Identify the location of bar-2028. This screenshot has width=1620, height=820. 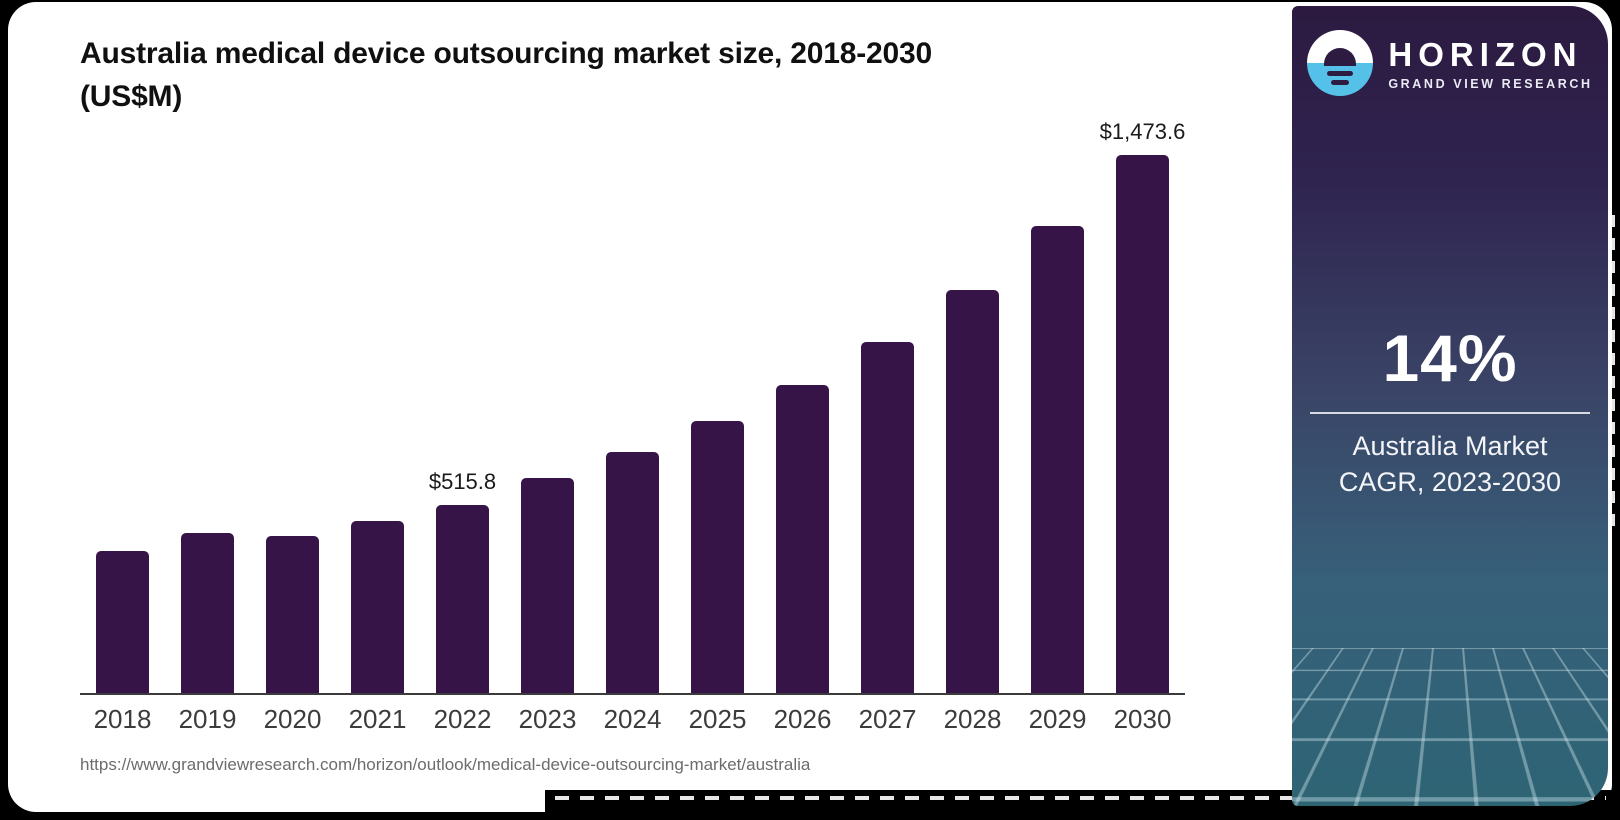
(972, 491).